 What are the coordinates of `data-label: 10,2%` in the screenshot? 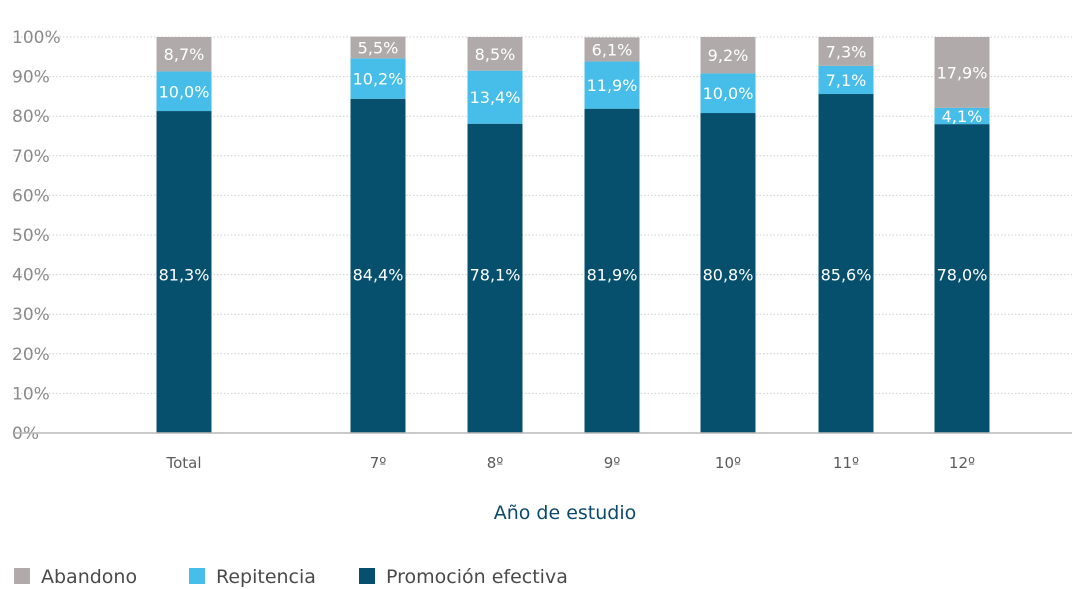 It's located at (378, 79).